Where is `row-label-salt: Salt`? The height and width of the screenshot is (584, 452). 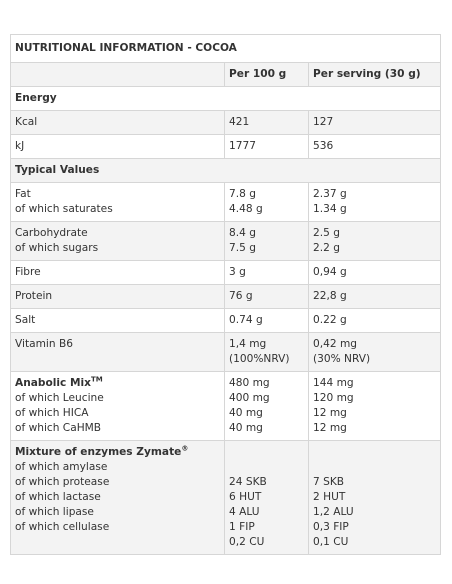 row-label-salt: Salt is located at coordinates (117, 320).